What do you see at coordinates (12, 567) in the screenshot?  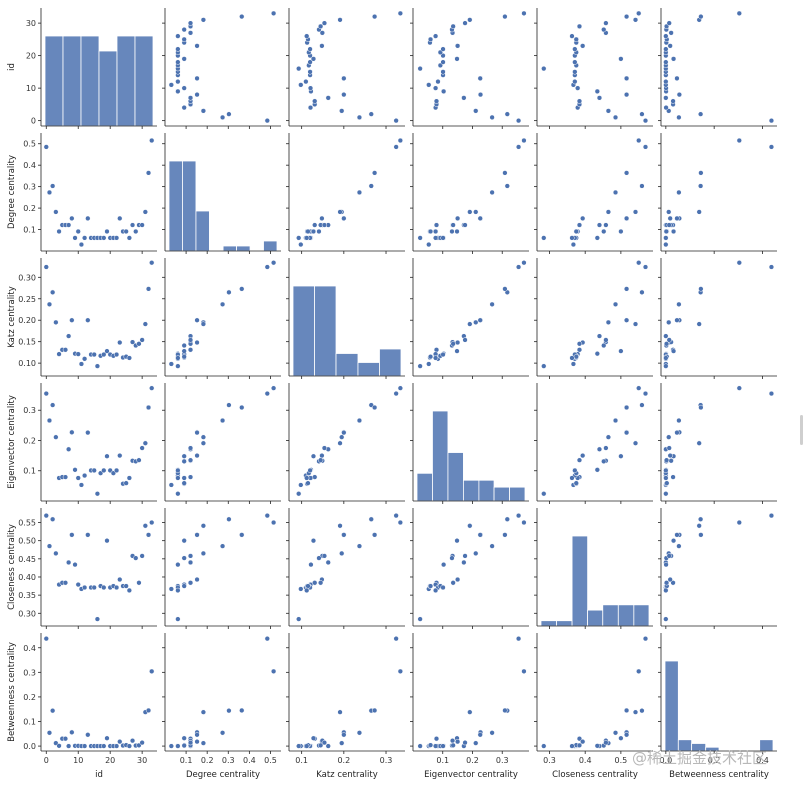 I see `y-axis-label: Closeness centrality` at bounding box center [12, 567].